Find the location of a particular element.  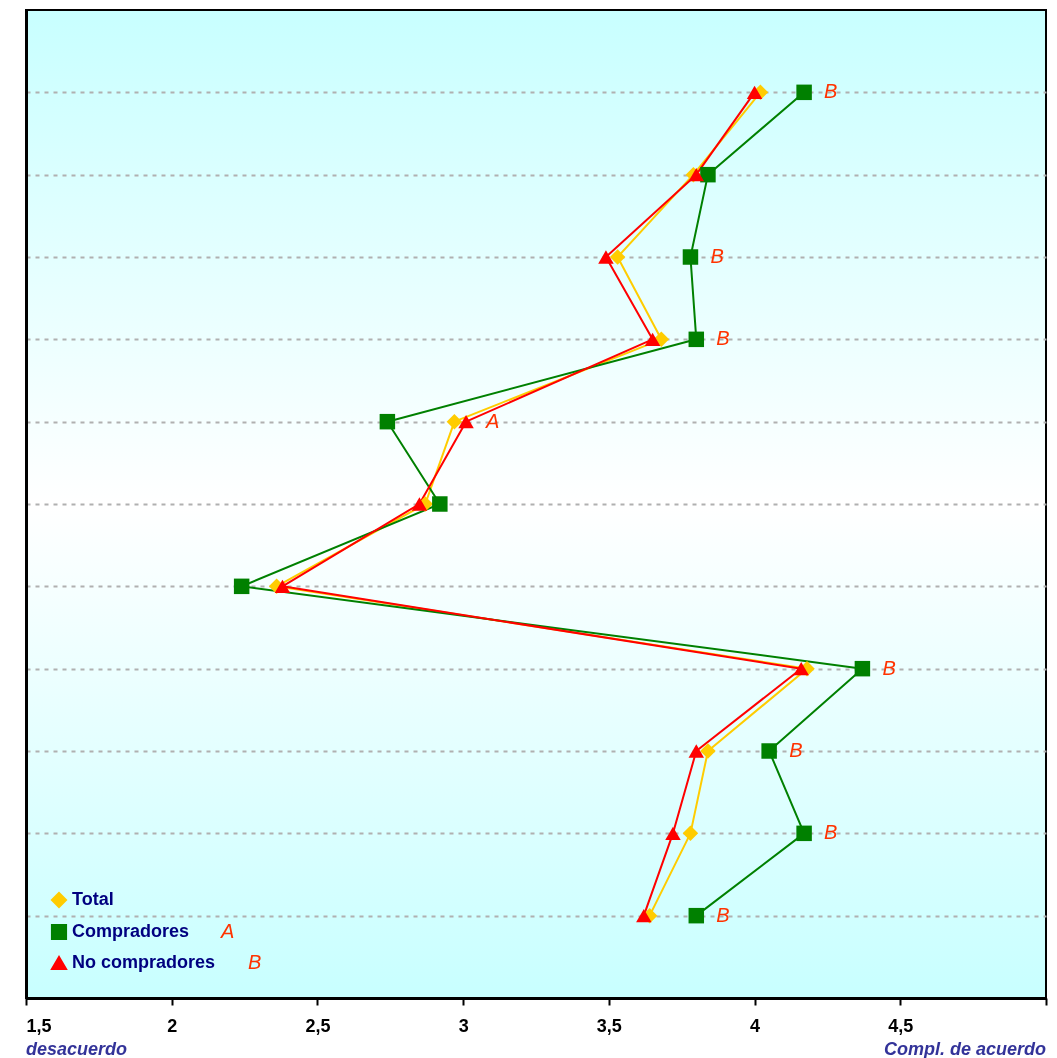

legend-label: No compradores is located at coordinates (144, 962).